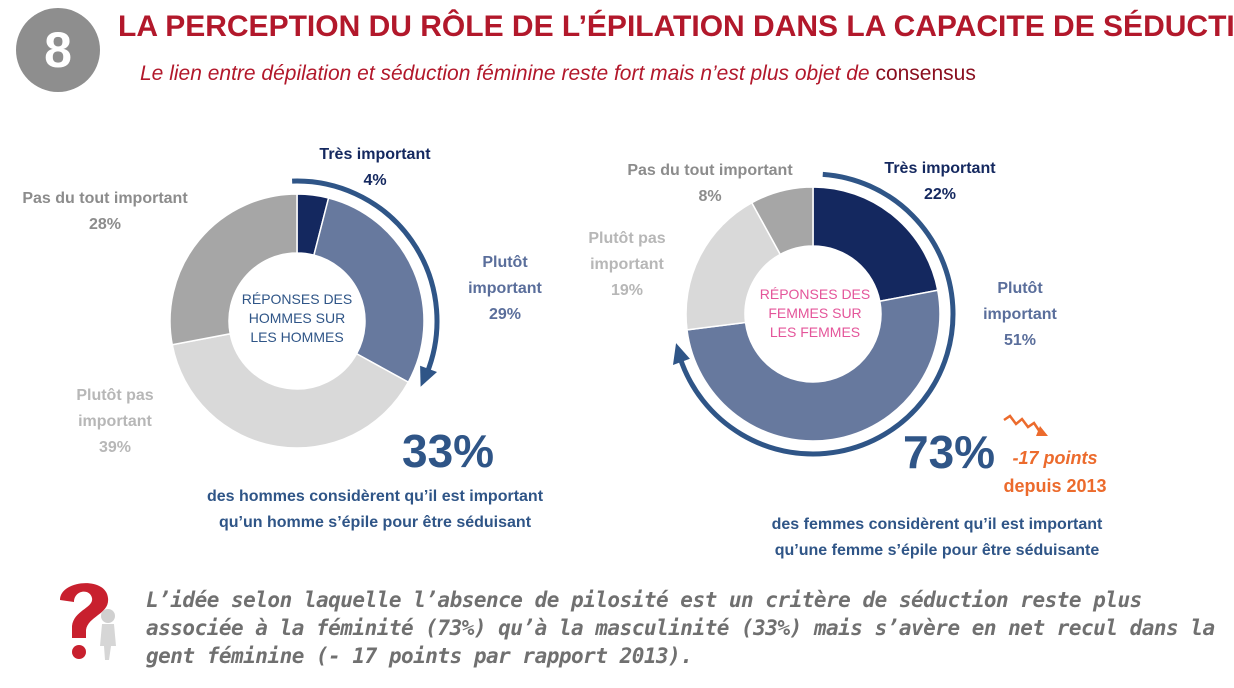 The width and height of the screenshot is (1234, 688). What do you see at coordinates (1020, 288) in the screenshot?
I see `women-slice-1-line1: Plutôt` at bounding box center [1020, 288].